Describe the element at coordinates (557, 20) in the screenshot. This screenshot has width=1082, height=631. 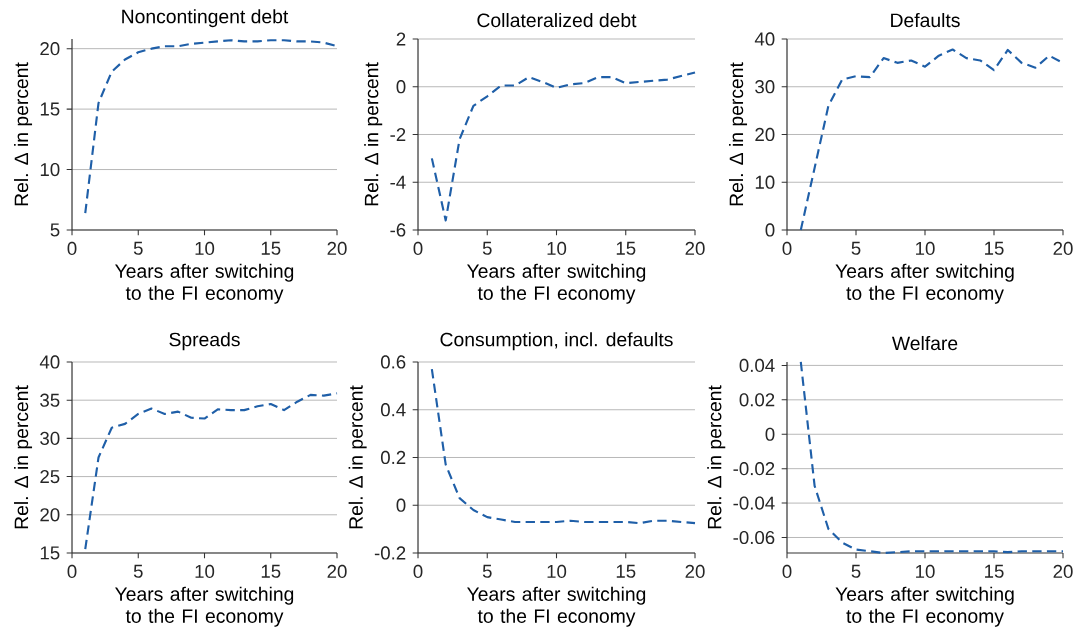
I see `chart-title: Collateralized debt` at that location.